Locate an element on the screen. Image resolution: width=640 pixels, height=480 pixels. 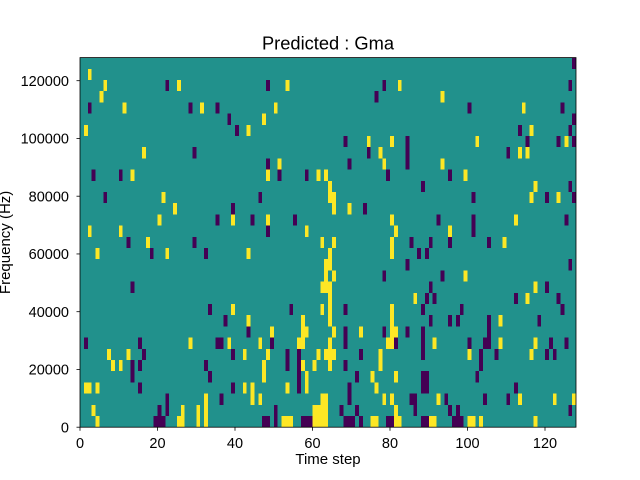
svg-text: Time step is located at coordinates (327, 459).